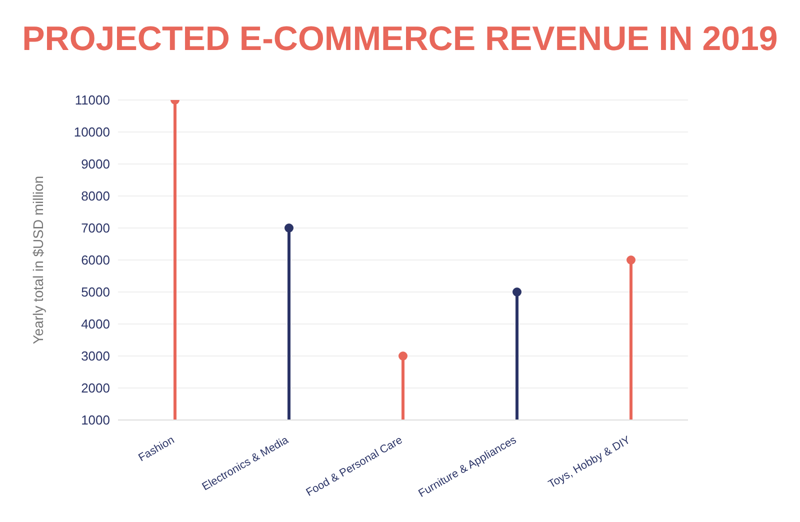  I want to click on y-tick-label: 3000, so click(95, 356).